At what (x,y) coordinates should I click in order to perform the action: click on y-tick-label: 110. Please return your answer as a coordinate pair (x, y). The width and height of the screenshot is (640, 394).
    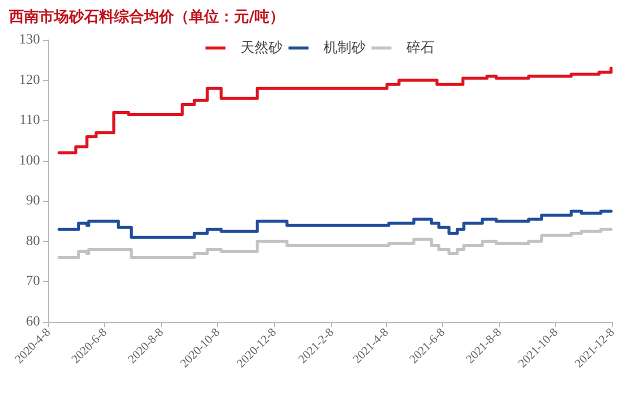
    Looking at the image, I should click on (30, 120).